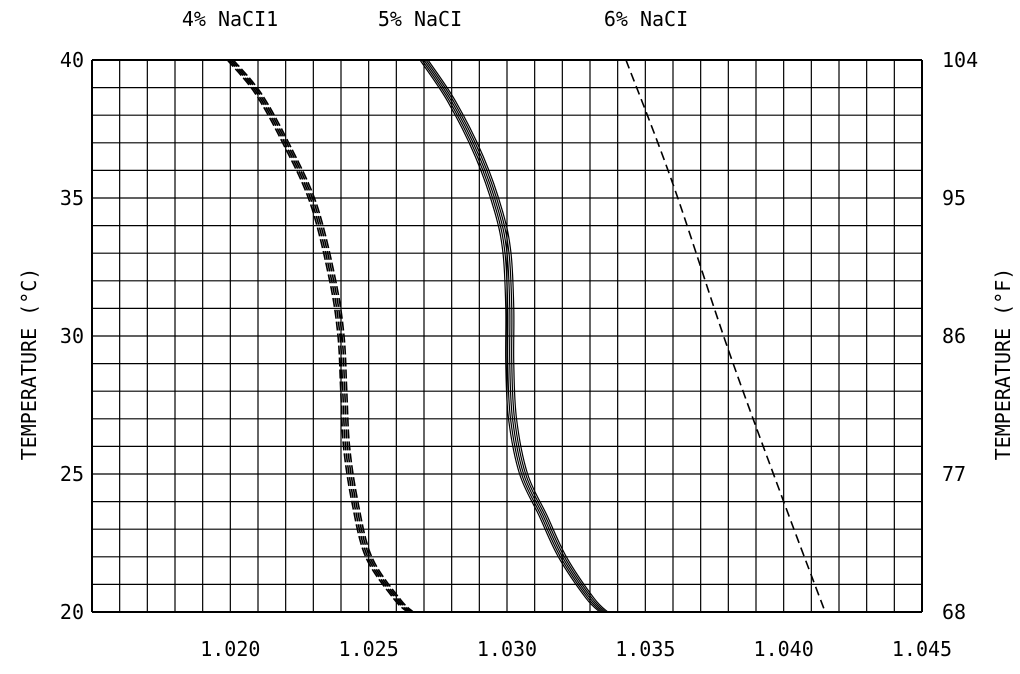 This screenshot has height=674, width=1020. What do you see at coordinates (72, 612) in the screenshot?
I see `y-left-tick-label: 20` at bounding box center [72, 612].